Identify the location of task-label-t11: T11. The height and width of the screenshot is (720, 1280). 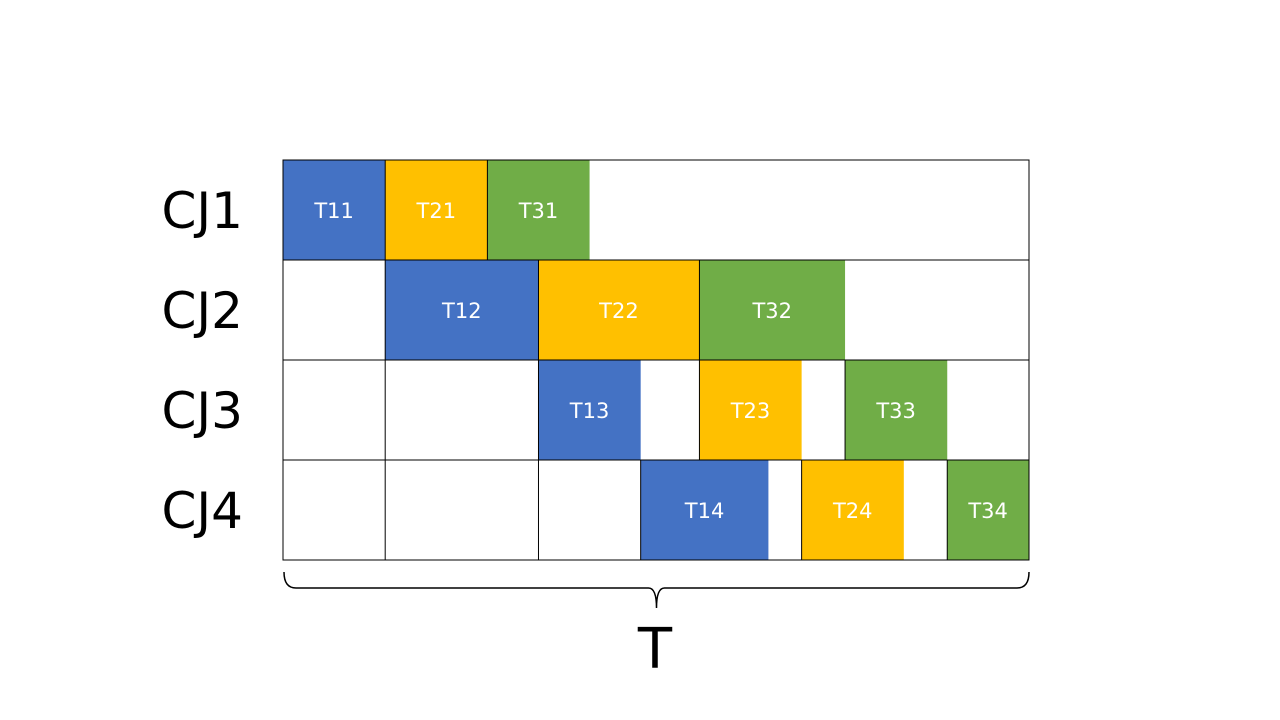
(333, 211).